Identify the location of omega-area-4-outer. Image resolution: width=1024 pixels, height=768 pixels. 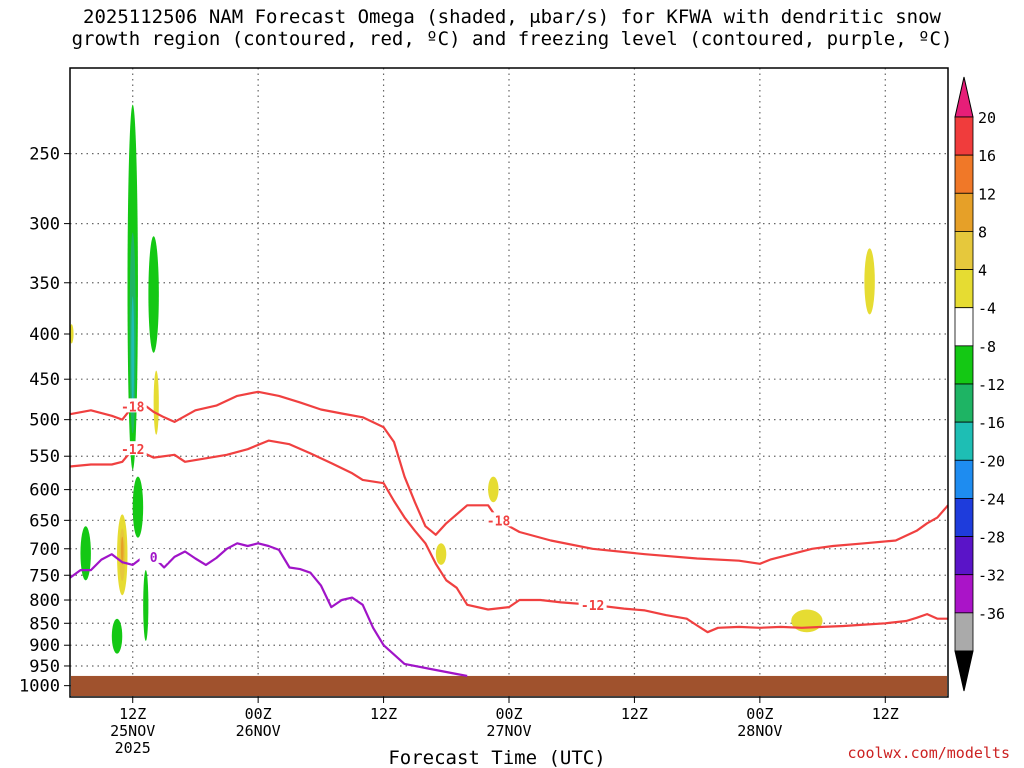
(85, 553).